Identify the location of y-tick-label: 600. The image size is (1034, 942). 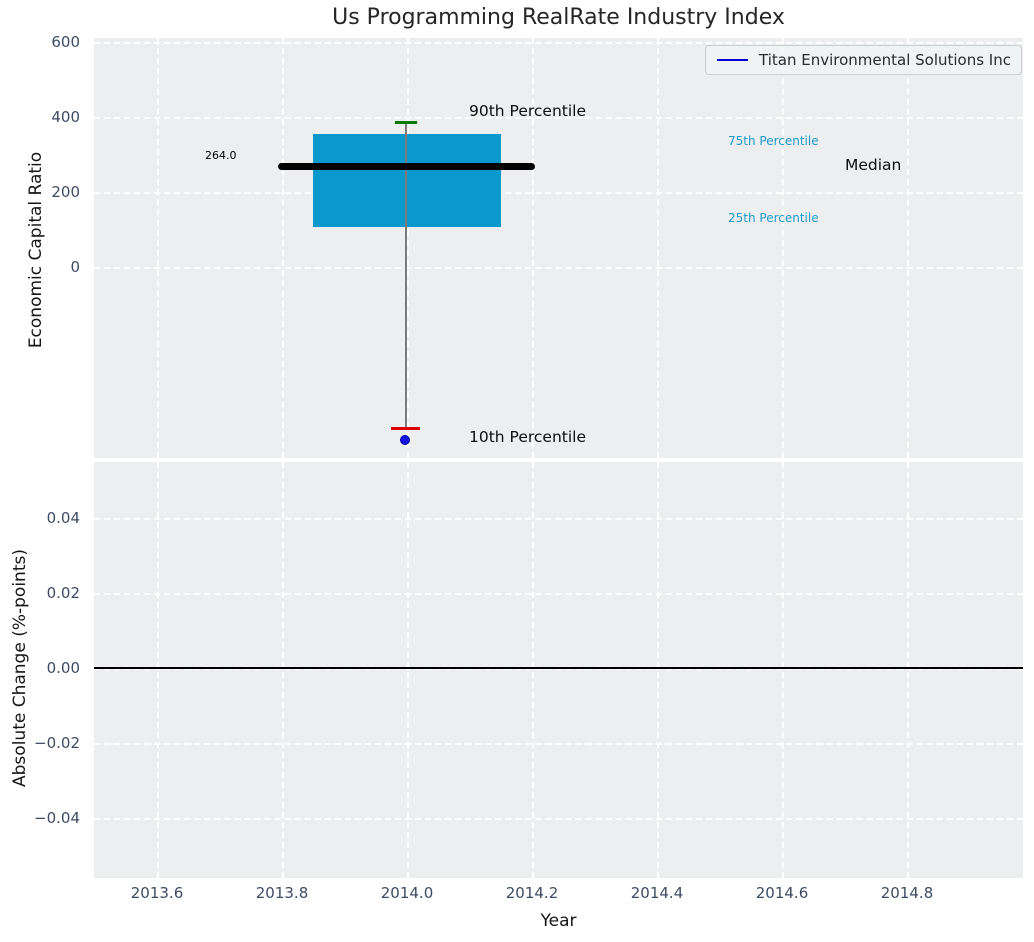
(65, 42).